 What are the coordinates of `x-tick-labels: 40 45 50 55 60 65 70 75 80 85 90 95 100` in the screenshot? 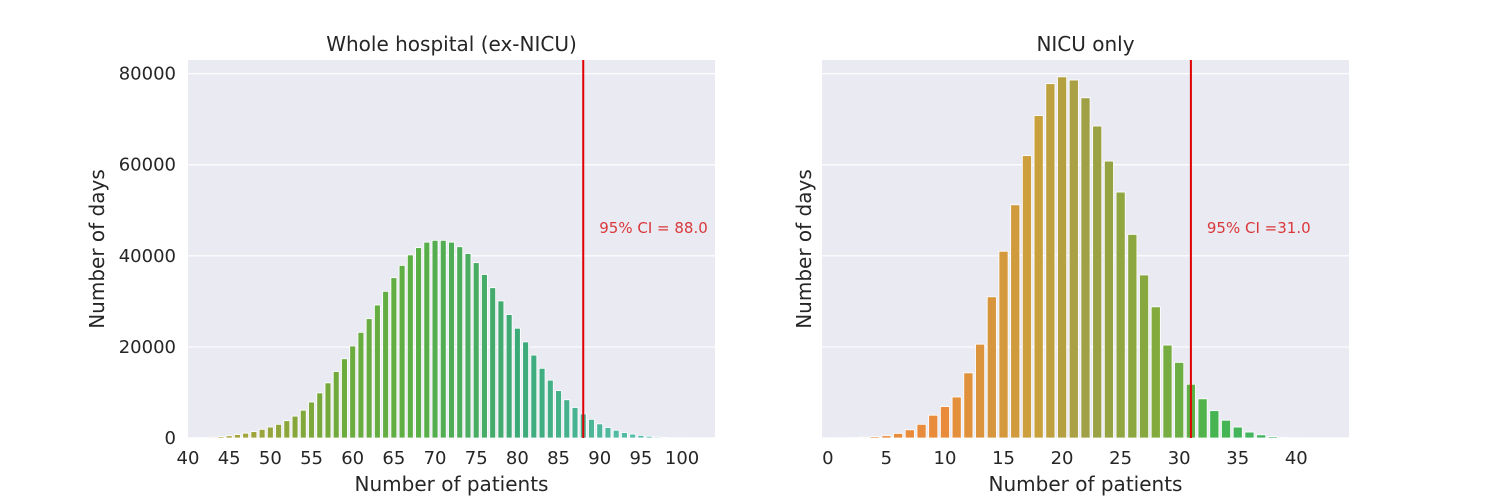 It's located at (438, 458).